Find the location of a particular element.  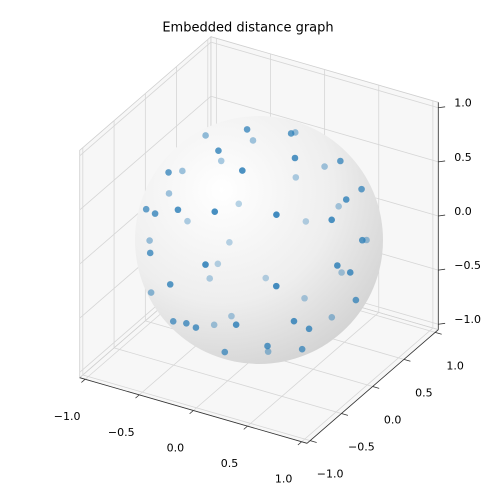

y-tick-label: 0.5 is located at coordinates (424, 392).